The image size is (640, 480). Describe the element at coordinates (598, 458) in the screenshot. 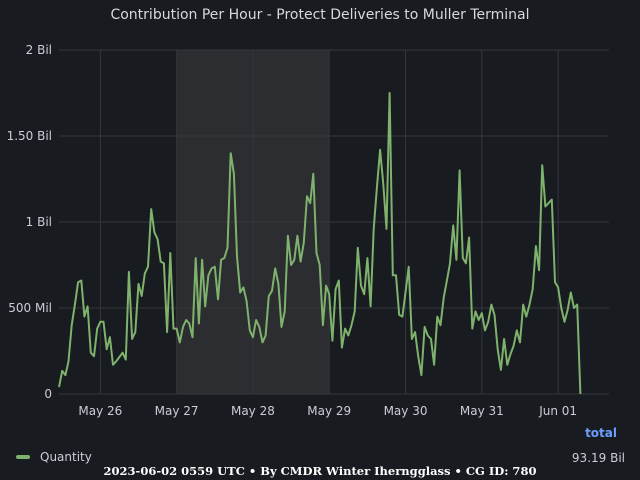

I see `legend-total-value: 93.19 Bil` at that location.